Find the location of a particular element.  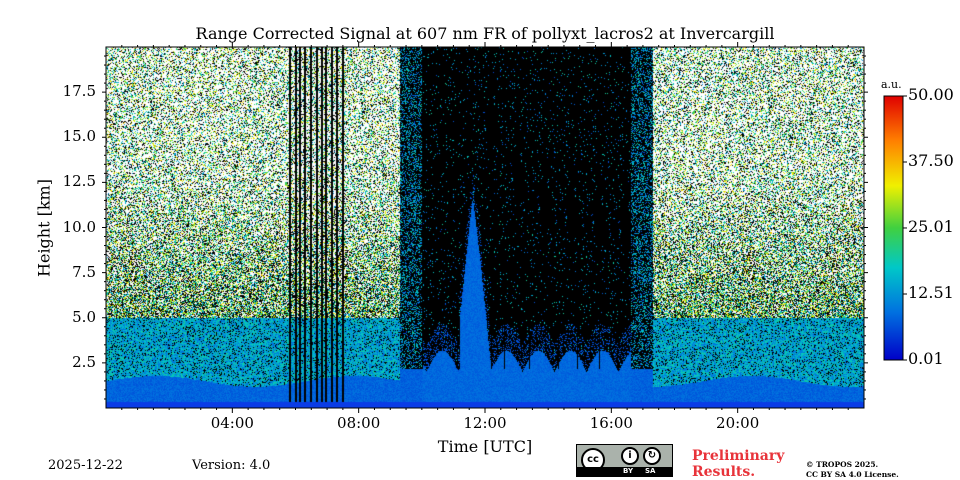

colorbar-tick-label: 0.01 is located at coordinates (926, 358).